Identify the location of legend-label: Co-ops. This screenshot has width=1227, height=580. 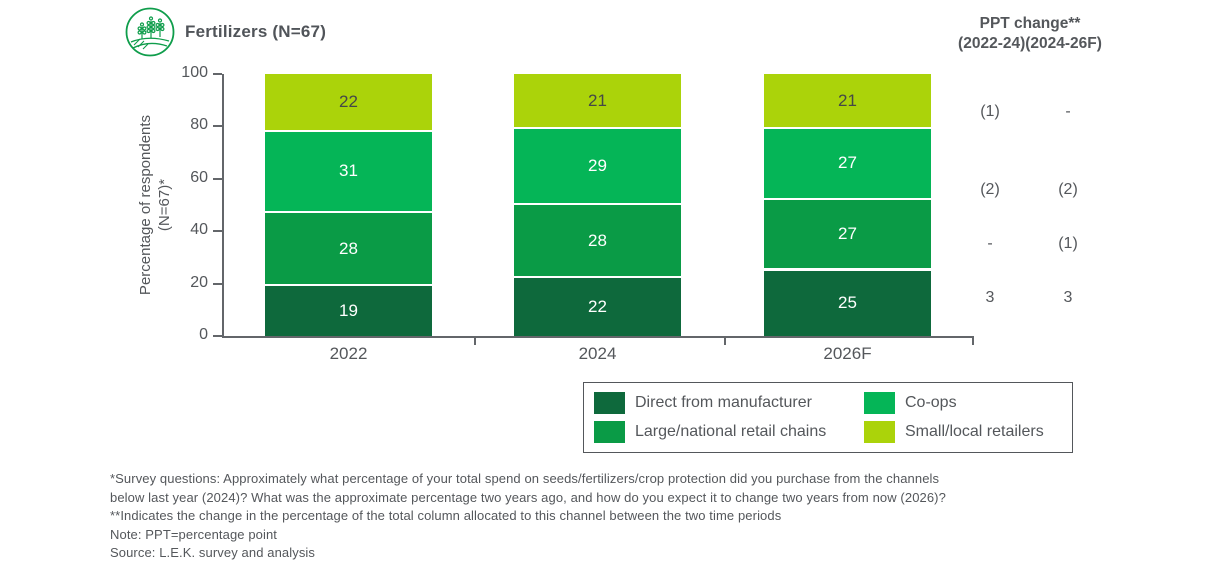
(931, 403).